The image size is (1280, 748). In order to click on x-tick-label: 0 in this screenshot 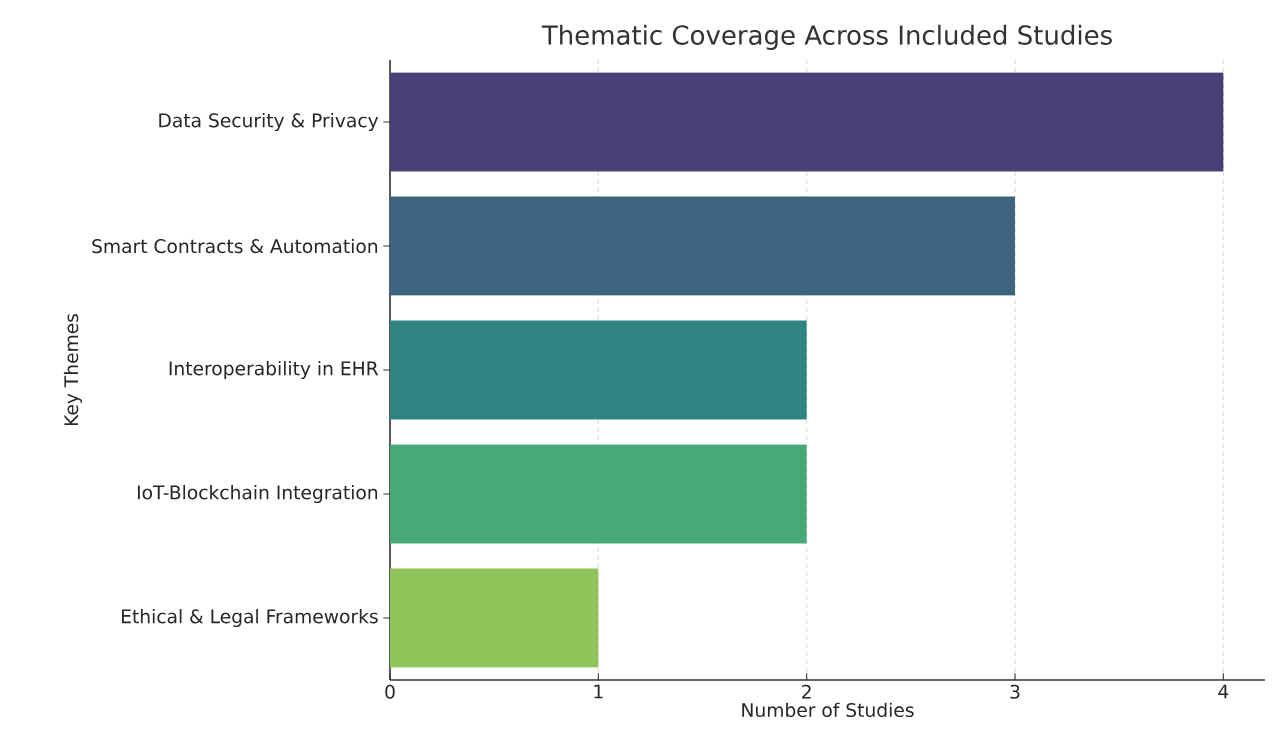, I will do `click(390, 691)`.